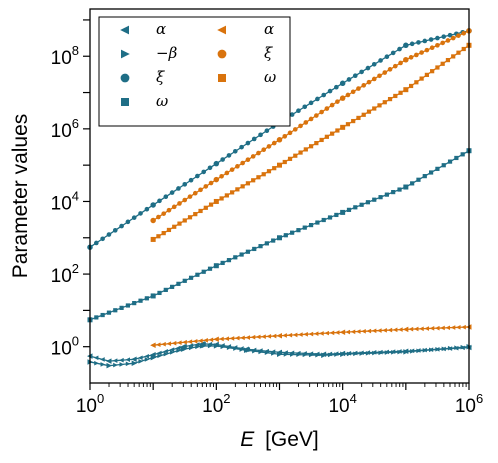 Image resolution: width=498 pixels, height=463 pixels. I want to click on legend-label: ξ, so click(160, 77).